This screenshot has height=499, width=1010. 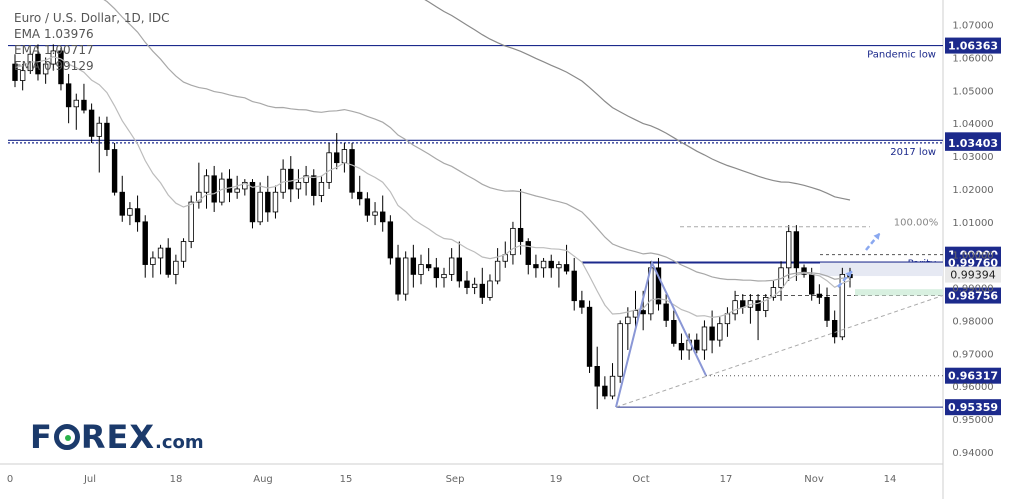 What do you see at coordinates (973, 275) in the screenshot?
I see `current-price-label: 0.99394` at bounding box center [973, 275].